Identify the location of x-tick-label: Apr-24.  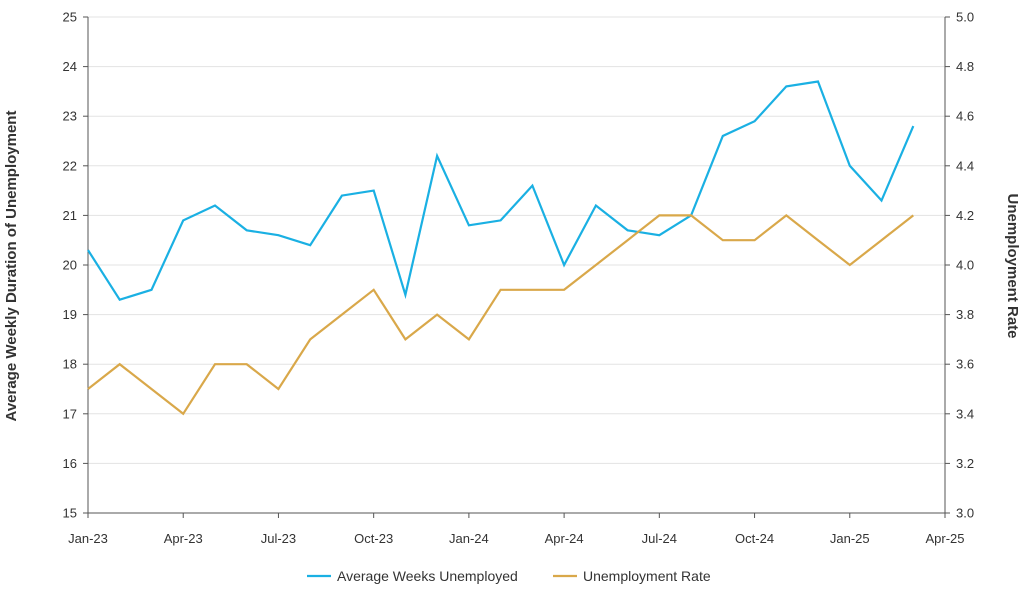
(564, 538).